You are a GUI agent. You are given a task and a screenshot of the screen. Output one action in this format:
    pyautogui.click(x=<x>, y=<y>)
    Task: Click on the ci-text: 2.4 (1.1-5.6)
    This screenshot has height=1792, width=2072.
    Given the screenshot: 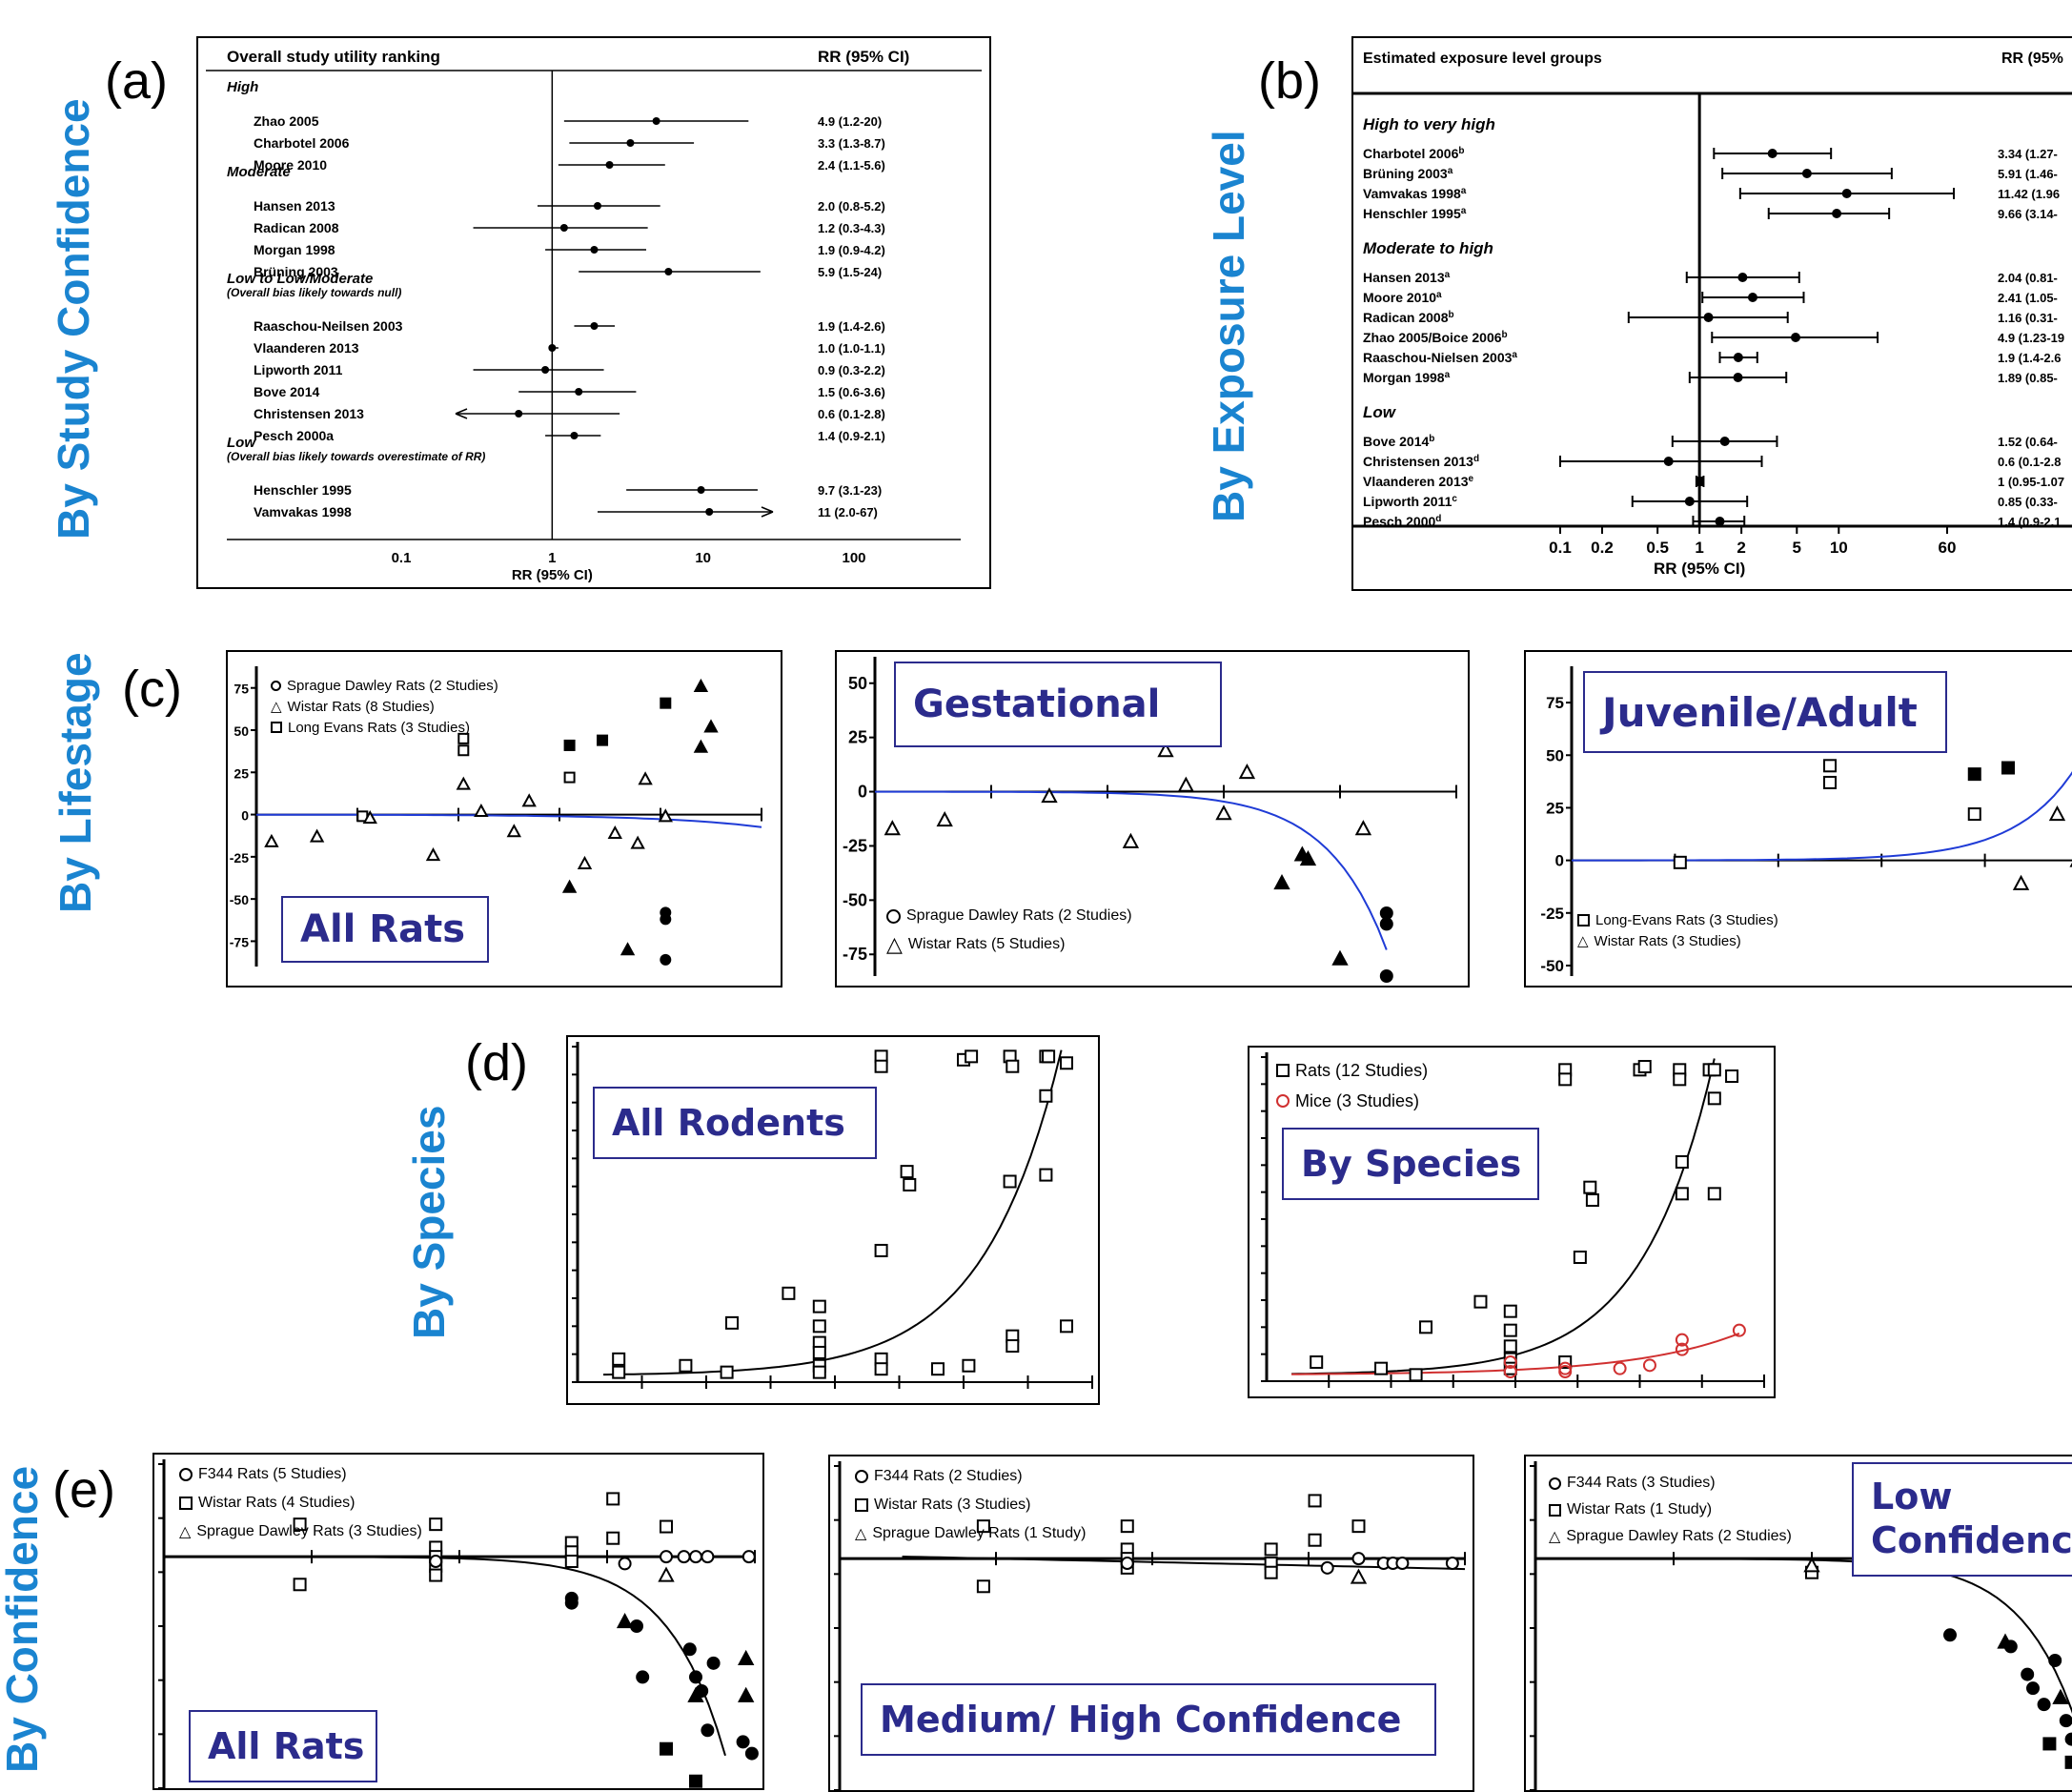 What is the action you would take?
    pyautogui.click(x=851, y=165)
    